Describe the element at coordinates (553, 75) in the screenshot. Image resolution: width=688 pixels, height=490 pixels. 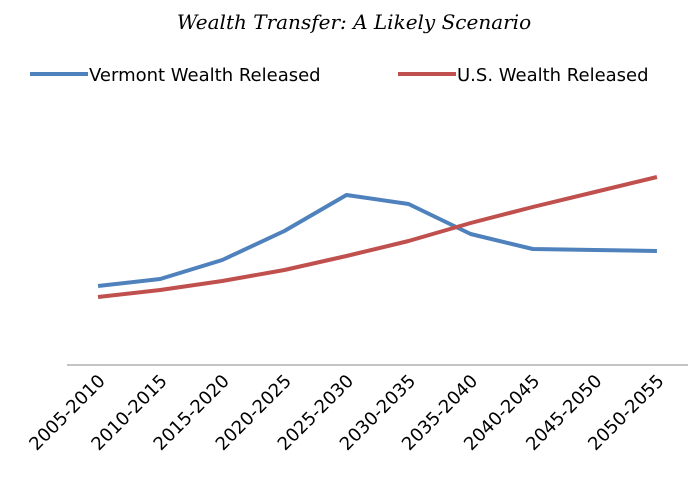
I see `legend-label: U.S. Wealth Released` at that location.